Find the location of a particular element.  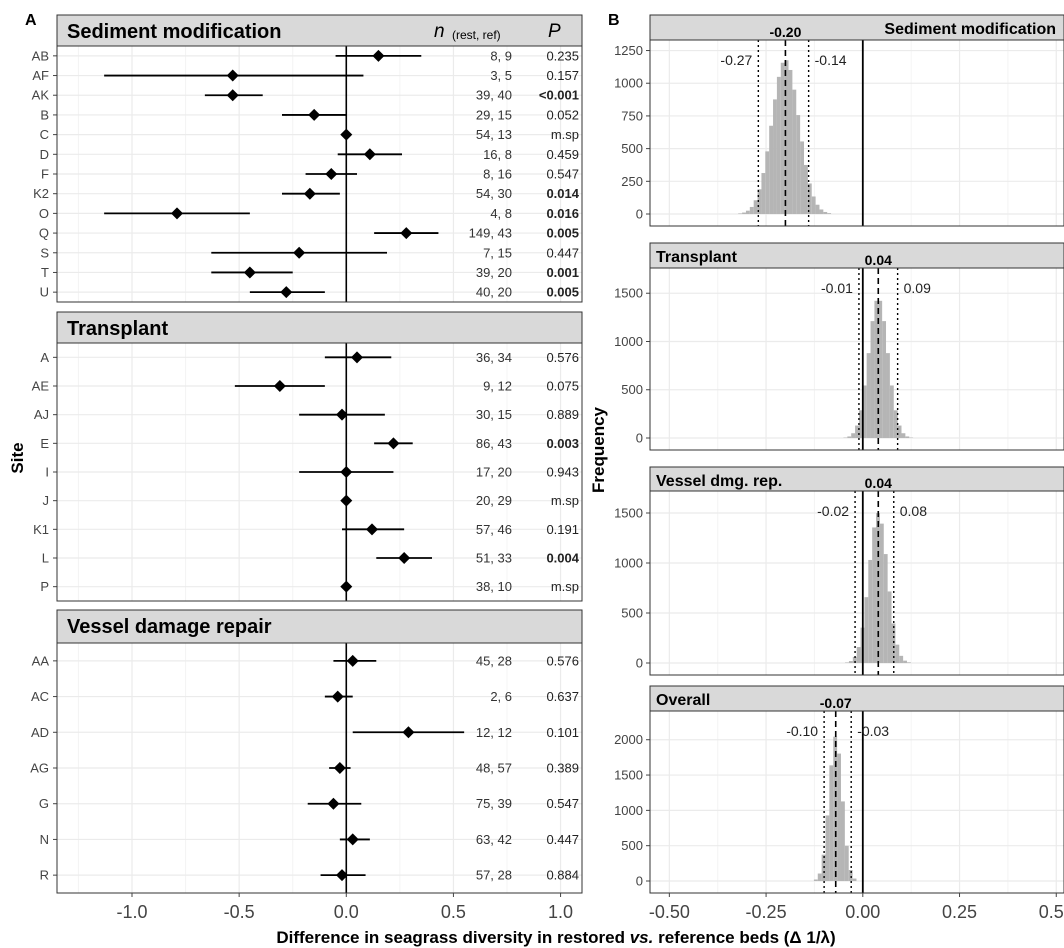

n-value: 16, 8 is located at coordinates (497, 154).